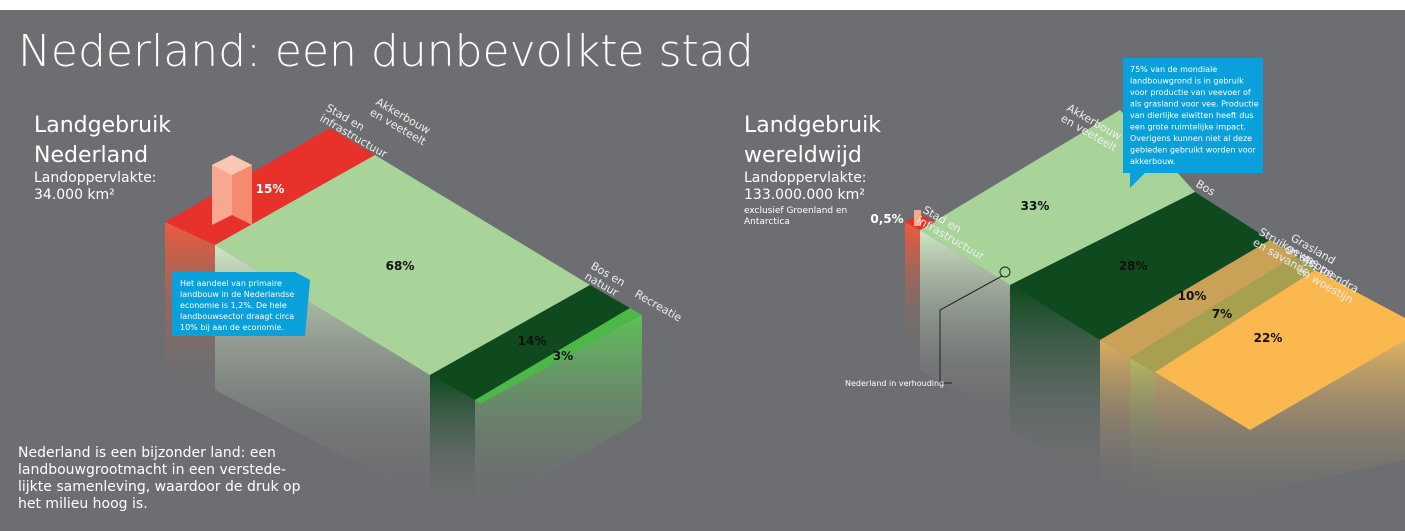 This screenshot has width=1405, height=531. I want to click on segment-value: 22%, so click(1268, 338).